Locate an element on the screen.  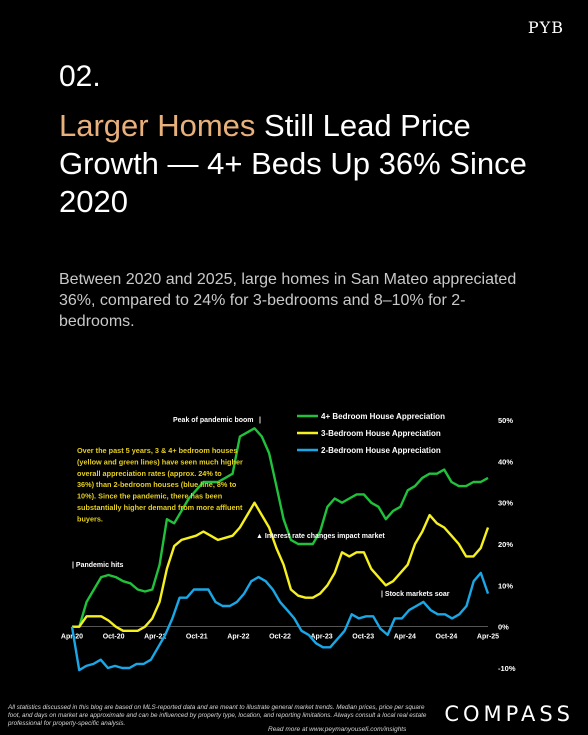
compass-logo: COMPASS is located at coordinates (509, 714).